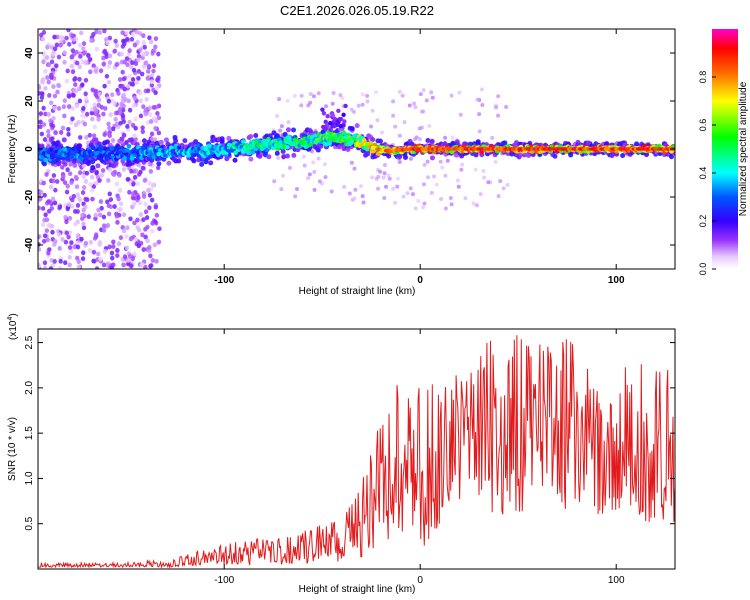 The image size is (750, 600). What do you see at coordinates (703, 173) in the screenshot?
I see `colorbar-tick-label: 0.4` at bounding box center [703, 173].